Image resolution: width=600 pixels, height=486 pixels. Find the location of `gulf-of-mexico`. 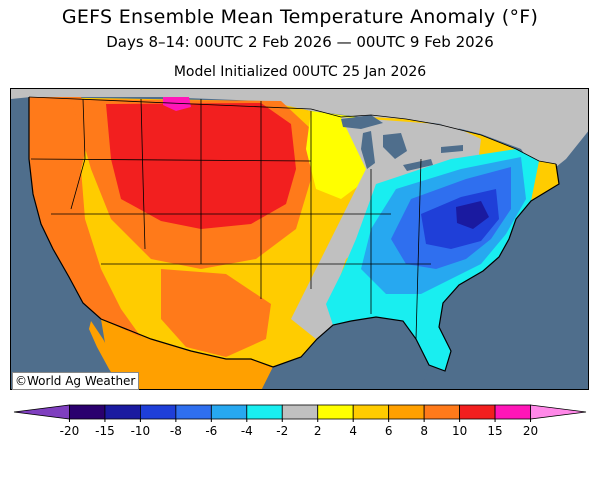

gulf-of-mexico is located at coordinates (345, 353).